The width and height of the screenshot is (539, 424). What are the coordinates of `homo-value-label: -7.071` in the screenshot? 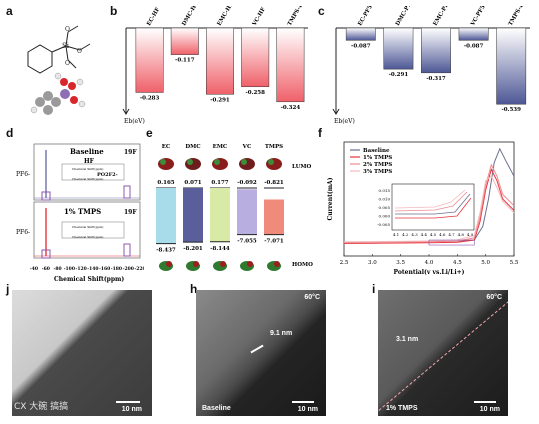 It's located at (274, 242).